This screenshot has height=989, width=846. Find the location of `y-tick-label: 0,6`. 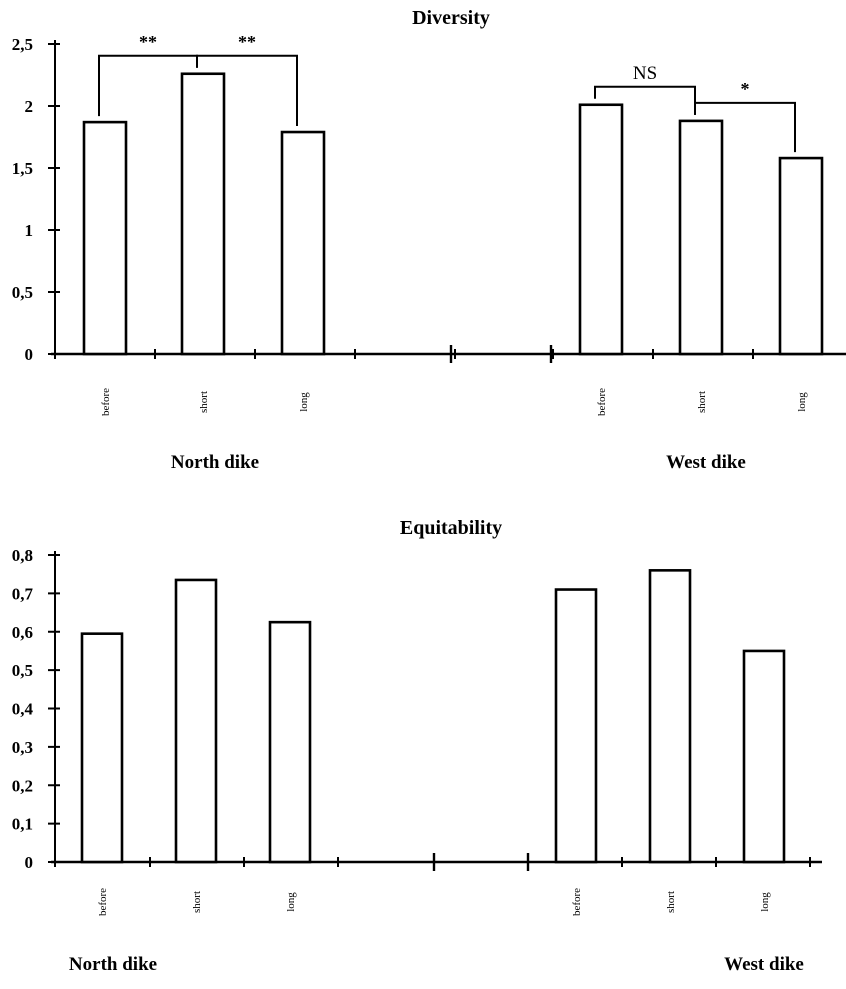

y-tick-label: 0,6 is located at coordinates (22, 632).